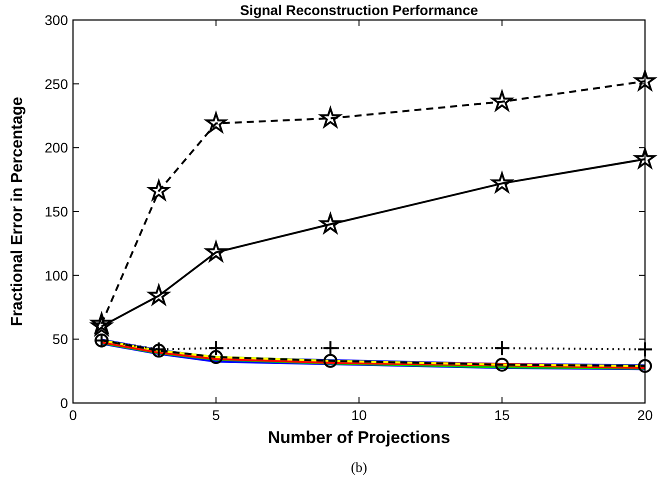 Image resolution: width=661 pixels, height=480 pixels. What do you see at coordinates (56, 20) in the screenshot?
I see `y-tick-label: 300` at bounding box center [56, 20].